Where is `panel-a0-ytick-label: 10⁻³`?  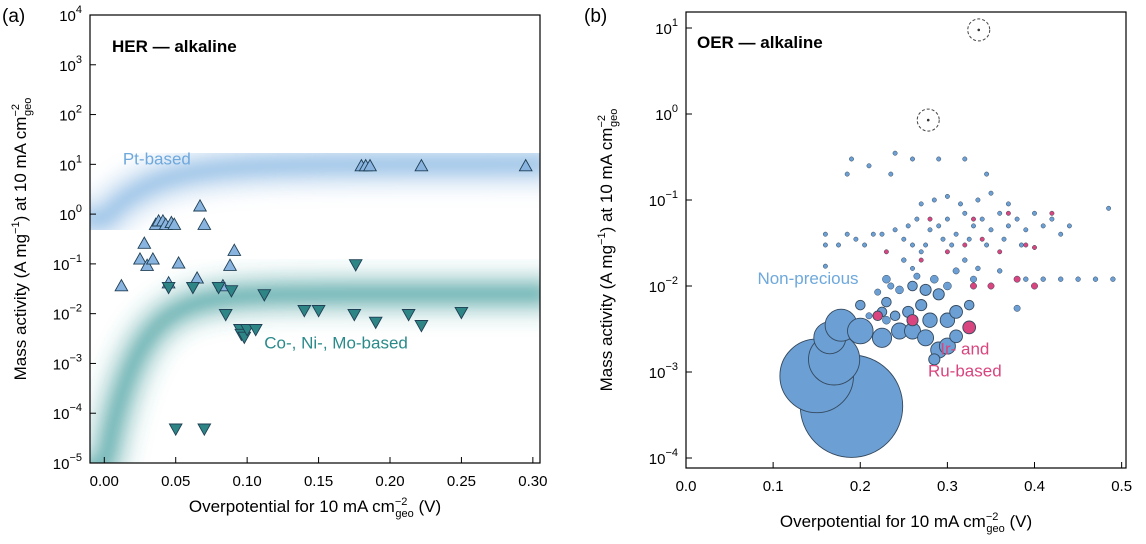
panel-a0-ytick-label: 10⁻³ is located at coordinates (67, 362).